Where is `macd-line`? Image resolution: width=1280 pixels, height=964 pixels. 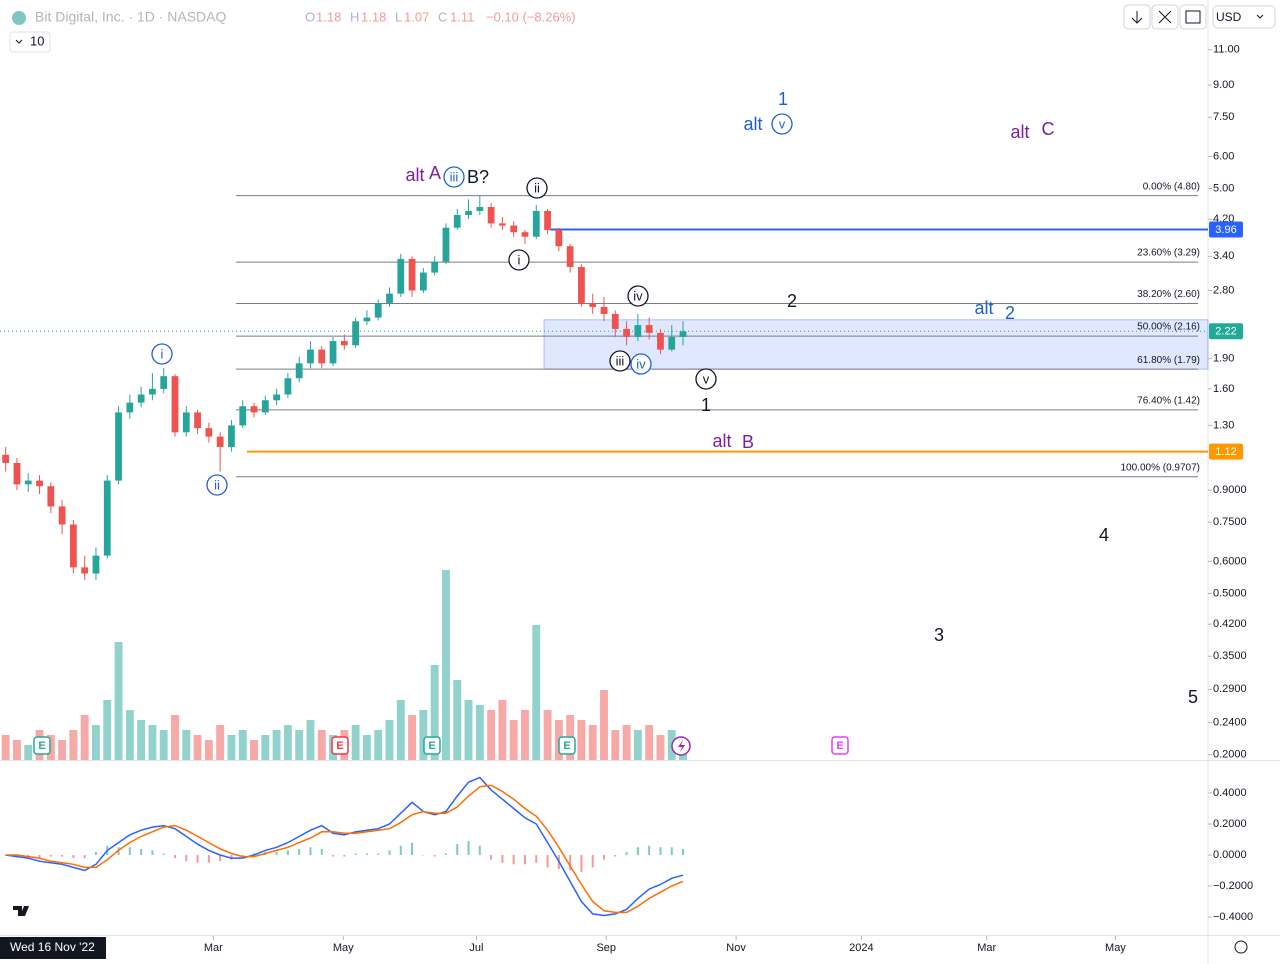 macd-line is located at coordinates (344, 846).